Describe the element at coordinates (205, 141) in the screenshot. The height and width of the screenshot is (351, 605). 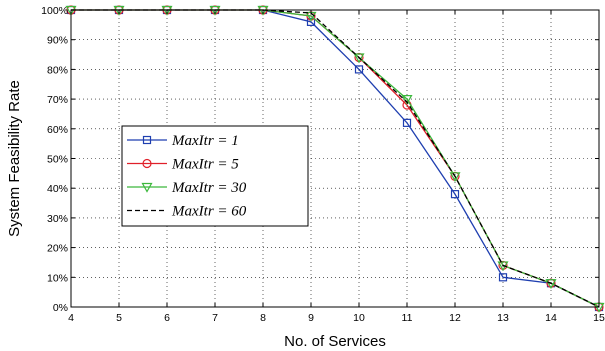
I see `legend-label: MaxItr = 1` at that location.